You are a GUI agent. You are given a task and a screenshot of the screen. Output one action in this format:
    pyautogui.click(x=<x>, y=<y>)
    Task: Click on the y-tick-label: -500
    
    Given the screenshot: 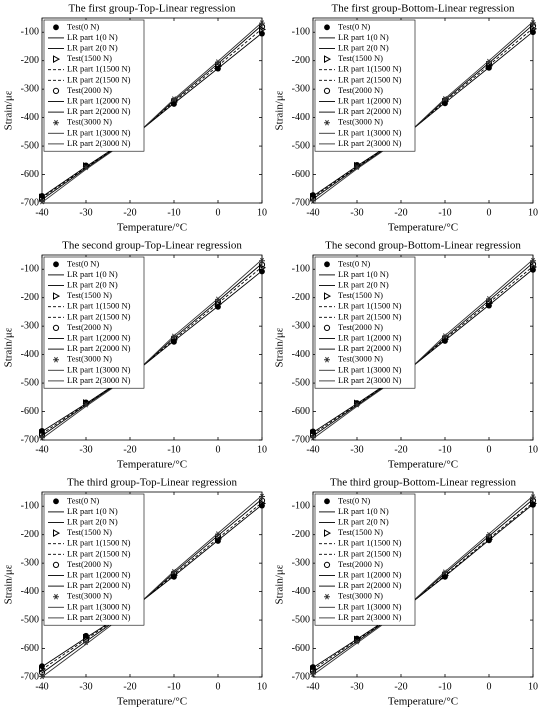 What is the action you would take?
    pyautogui.click(x=301, y=382)
    